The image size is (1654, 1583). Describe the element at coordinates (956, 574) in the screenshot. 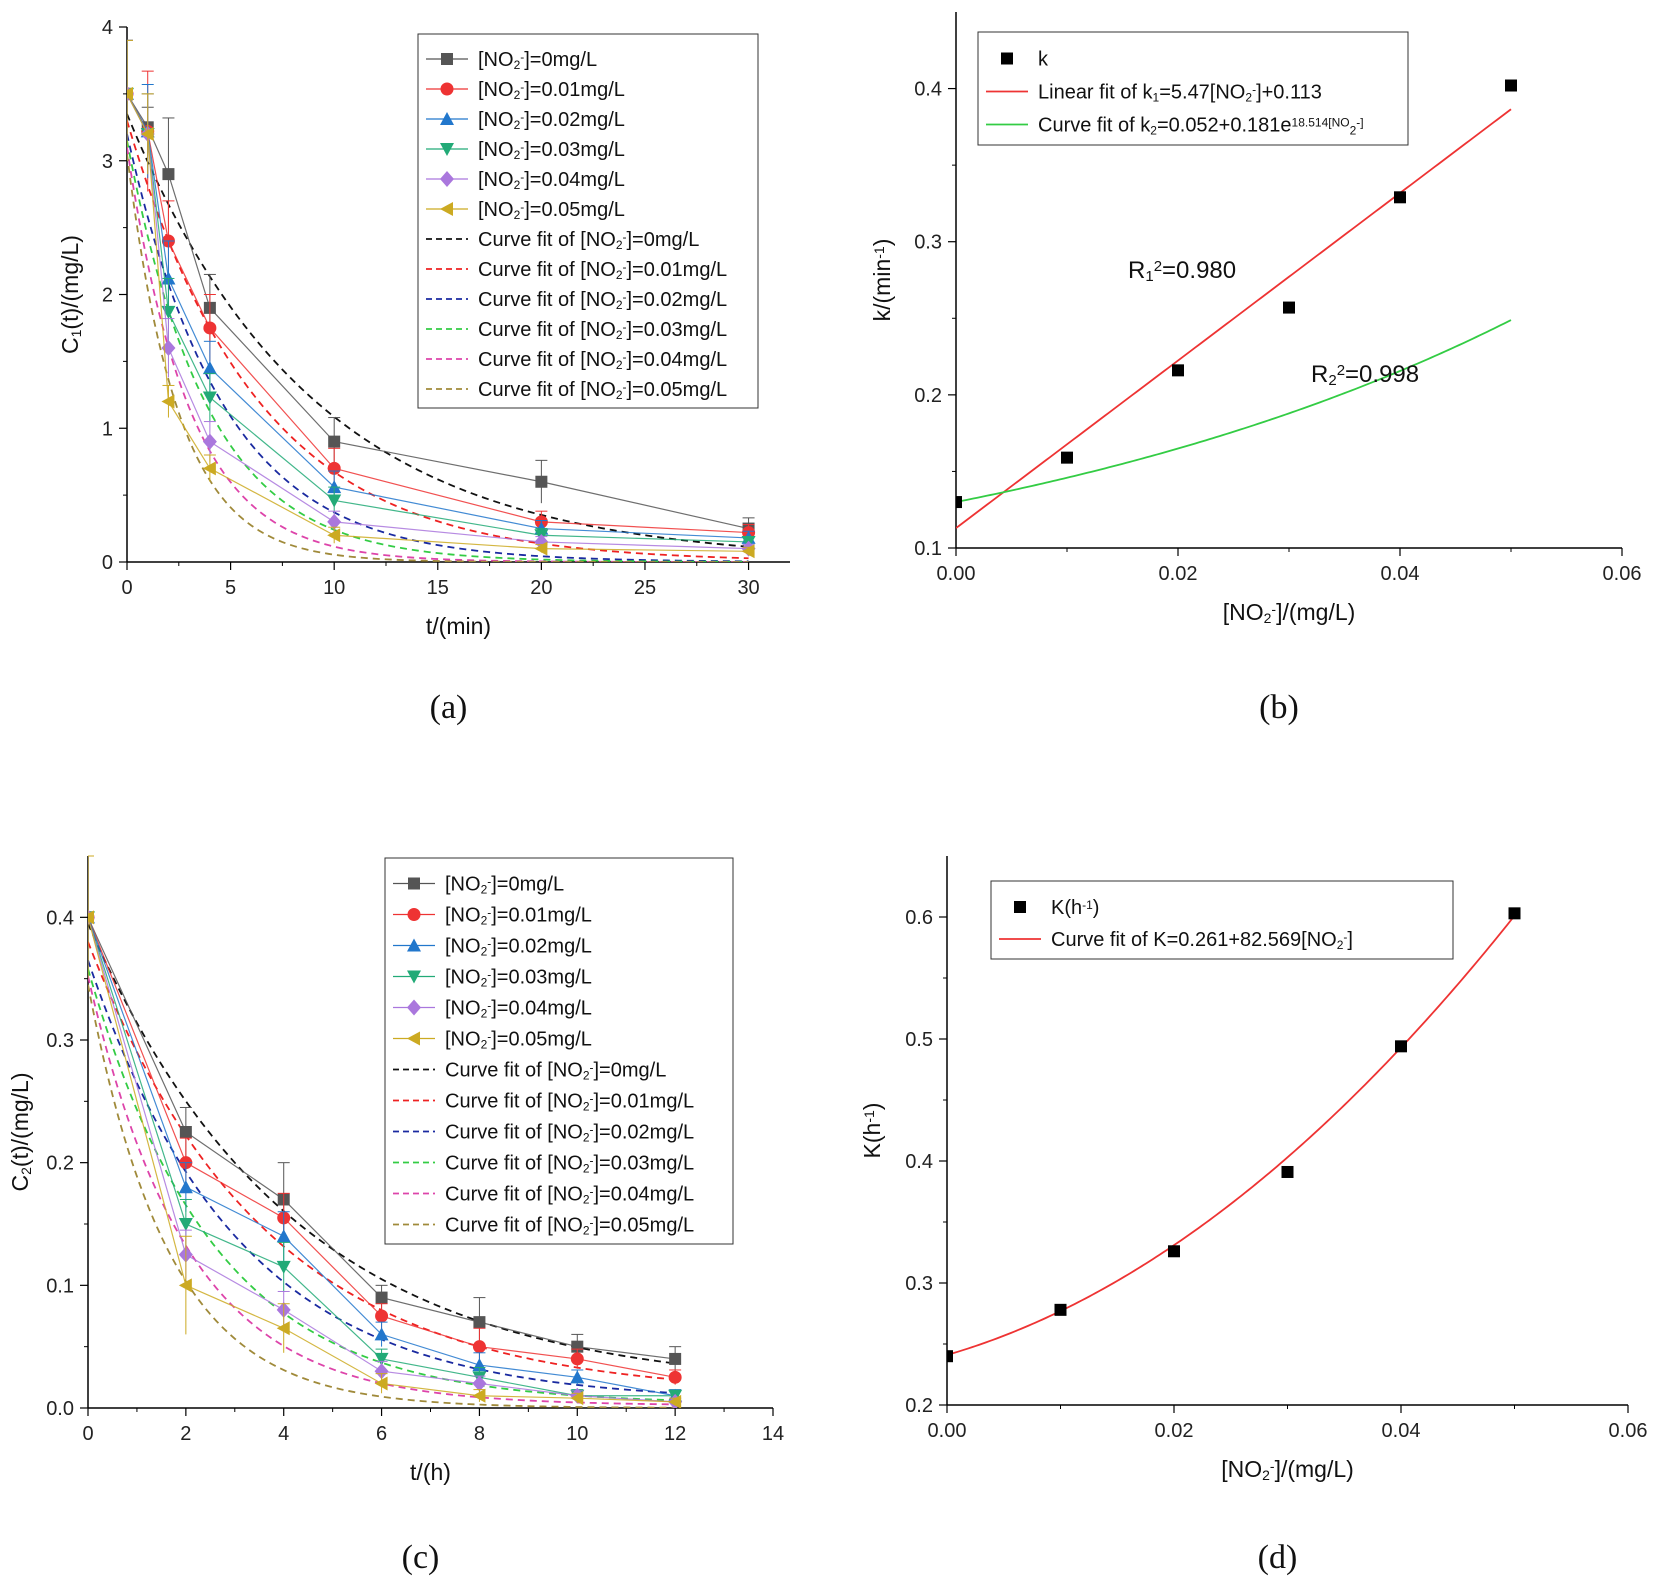

I see `x-tick-label: 0.00` at that location.